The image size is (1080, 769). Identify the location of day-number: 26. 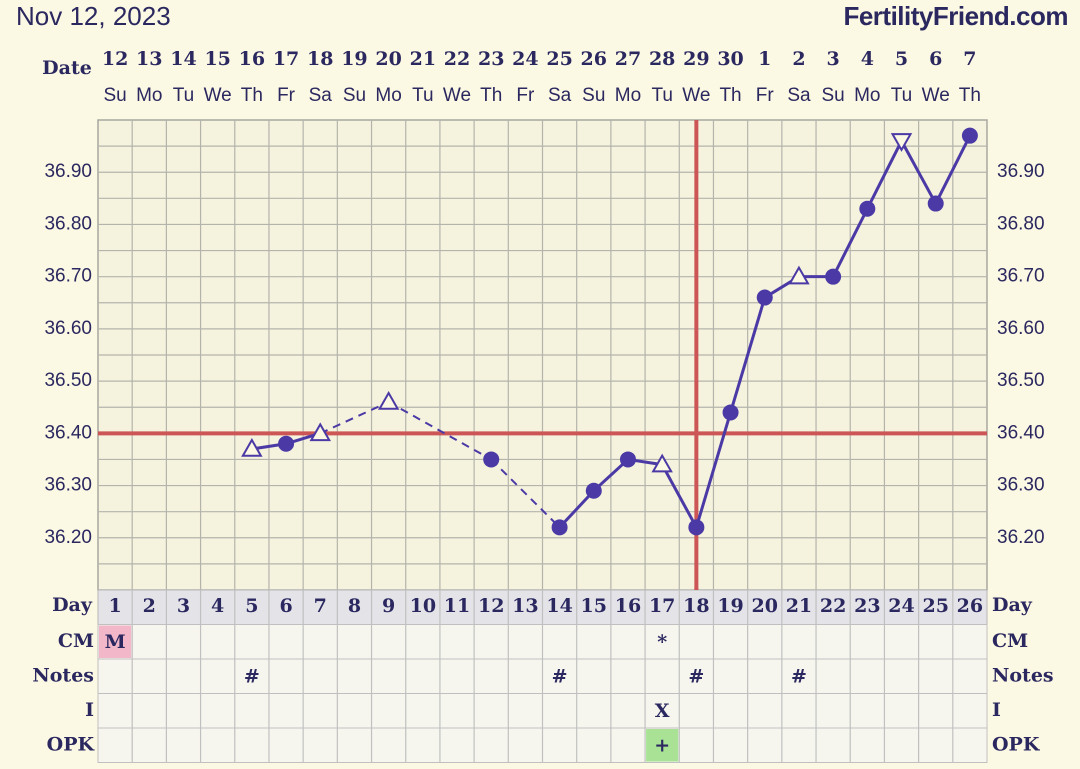
(970, 606).